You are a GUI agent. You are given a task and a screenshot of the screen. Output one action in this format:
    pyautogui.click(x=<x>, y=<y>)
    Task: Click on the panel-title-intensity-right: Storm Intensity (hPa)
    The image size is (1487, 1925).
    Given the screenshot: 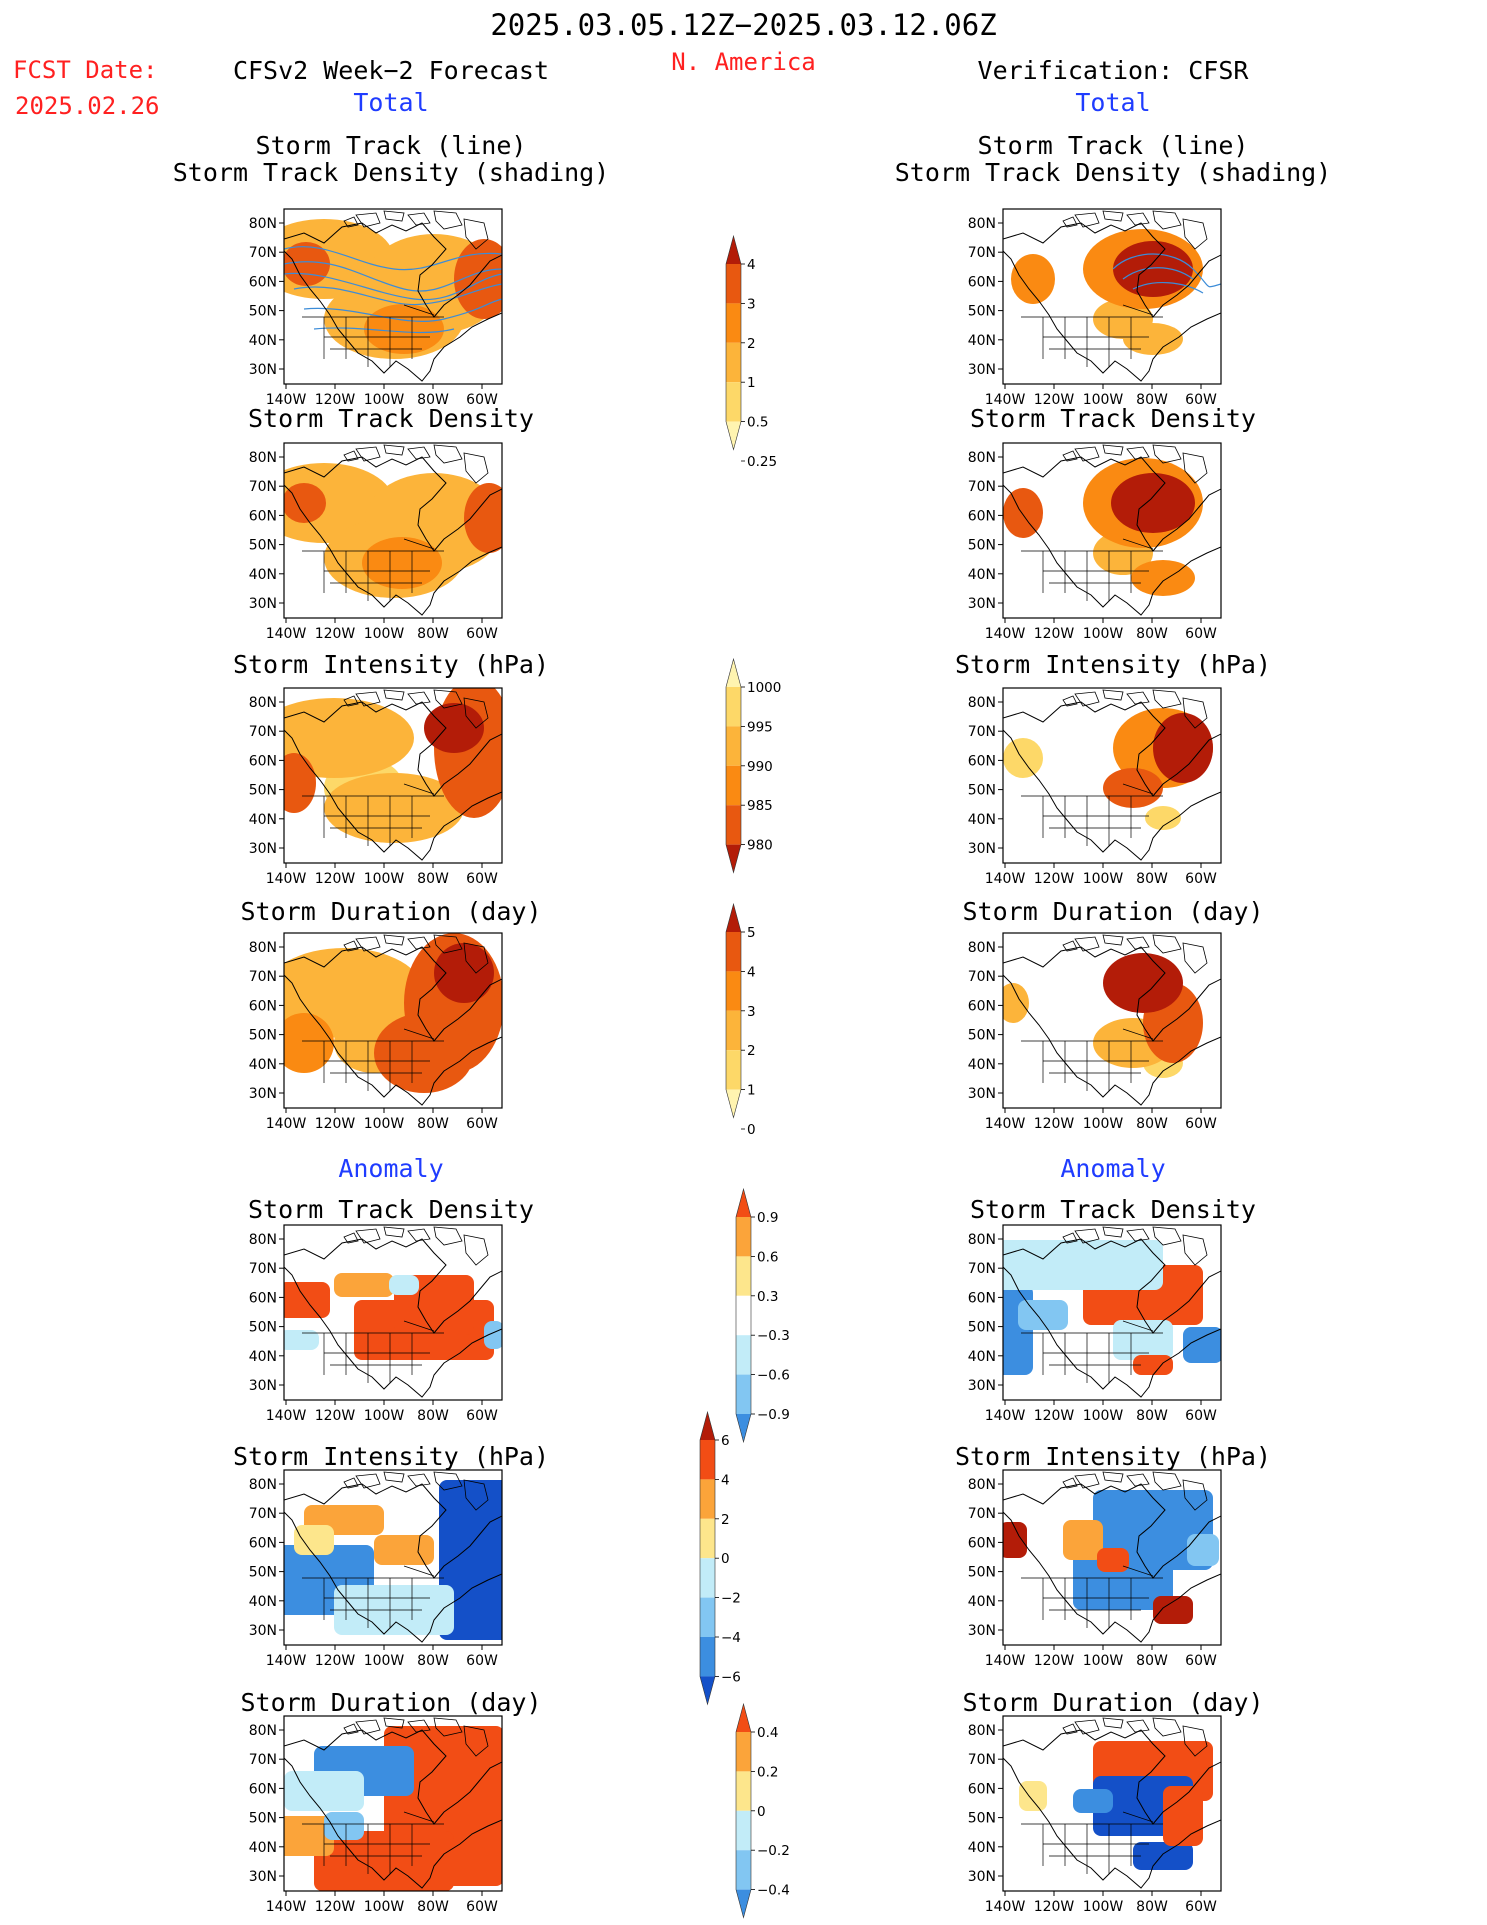 What is the action you would take?
    pyautogui.click(x=1113, y=664)
    